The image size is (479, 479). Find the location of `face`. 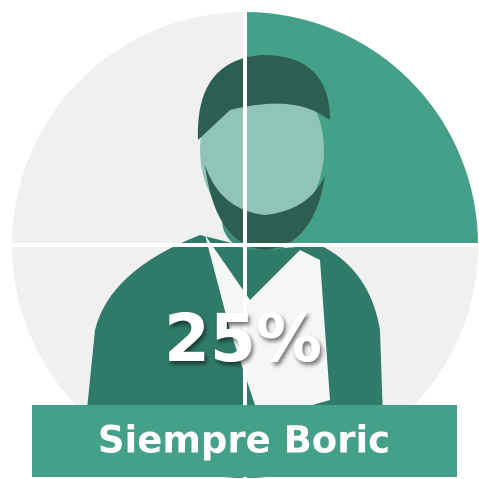

face is located at coordinates (262, 150).